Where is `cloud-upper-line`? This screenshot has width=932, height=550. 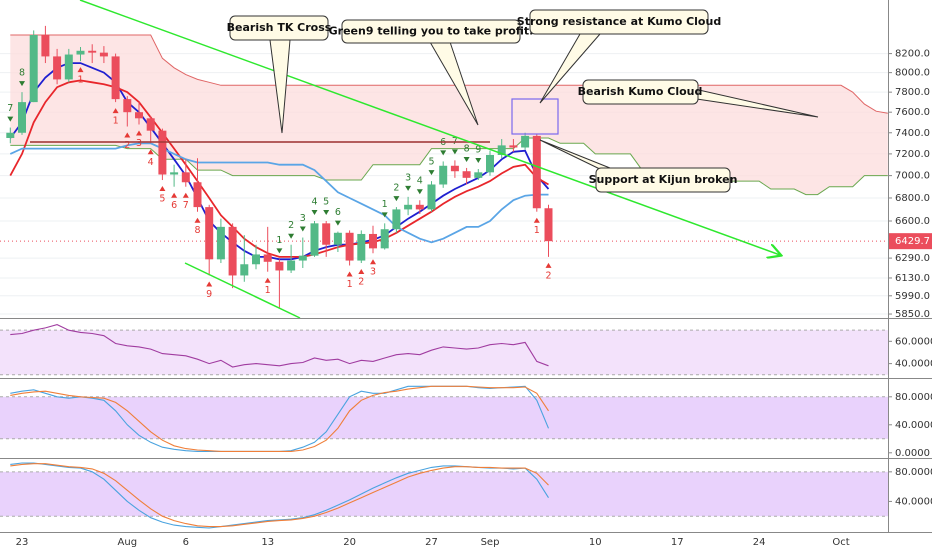 cloud-upper-line is located at coordinates (449, 74).